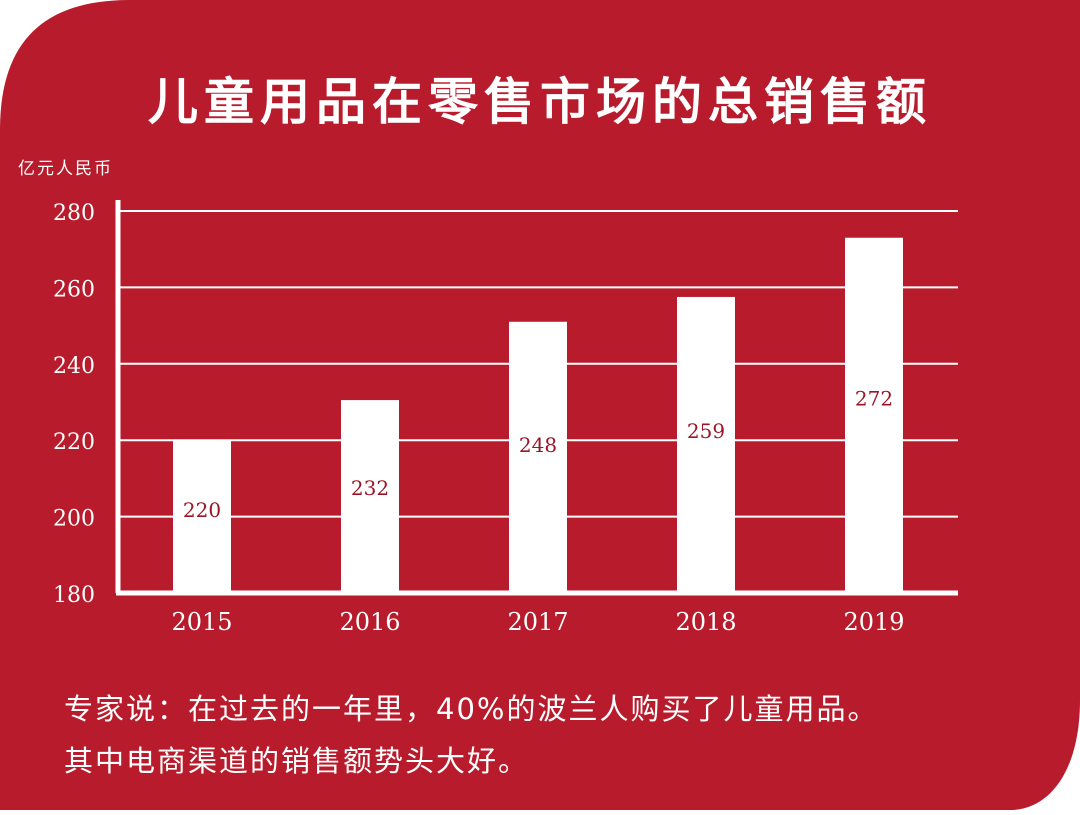 The width and height of the screenshot is (1080, 815). I want to click on bar-2016, so click(370, 496).